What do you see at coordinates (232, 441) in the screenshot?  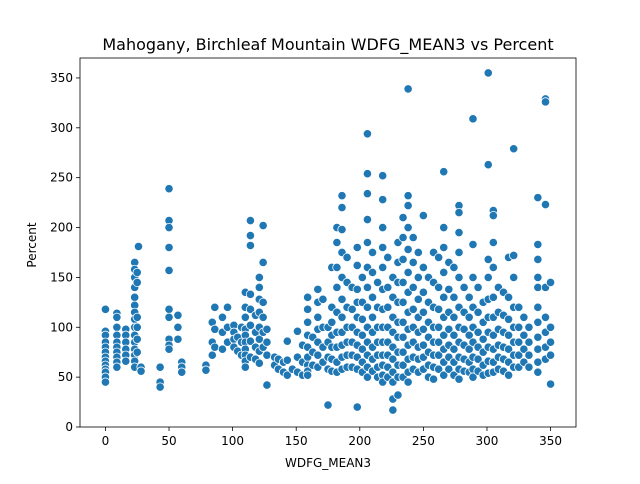 I see `x-tick-label: 100` at bounding box center [232, 441].